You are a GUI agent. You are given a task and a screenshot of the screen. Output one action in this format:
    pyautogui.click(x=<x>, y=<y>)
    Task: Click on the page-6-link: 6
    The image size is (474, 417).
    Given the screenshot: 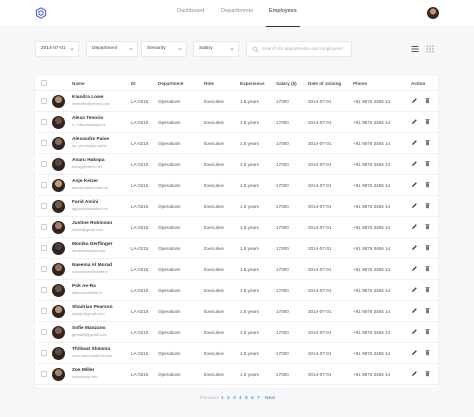 What is the action you would take?
    pyautogui.click(x=252, y=398)
    